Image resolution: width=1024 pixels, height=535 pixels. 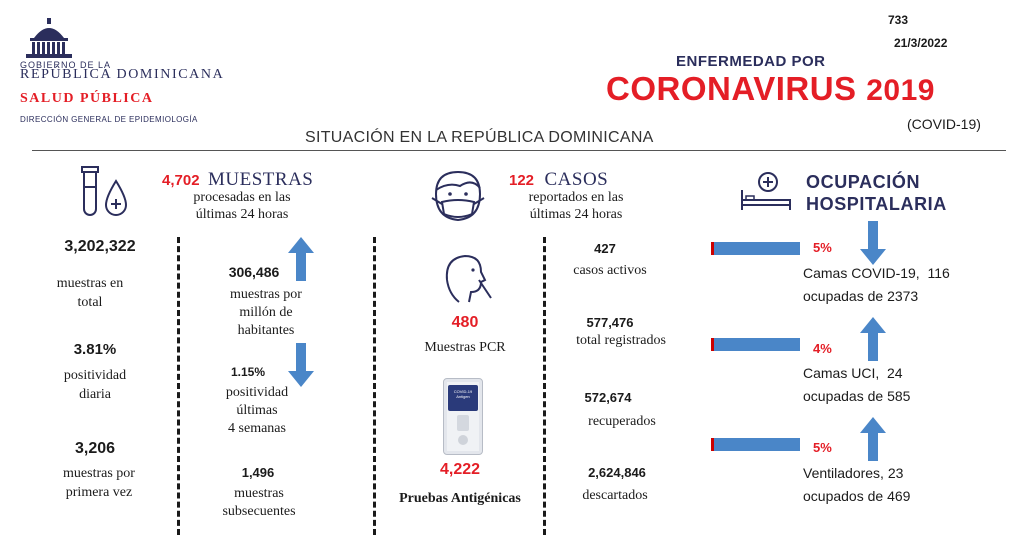 I want to click on antigen-label: Pruebas Antigénicas, so click(x=460, y=498).